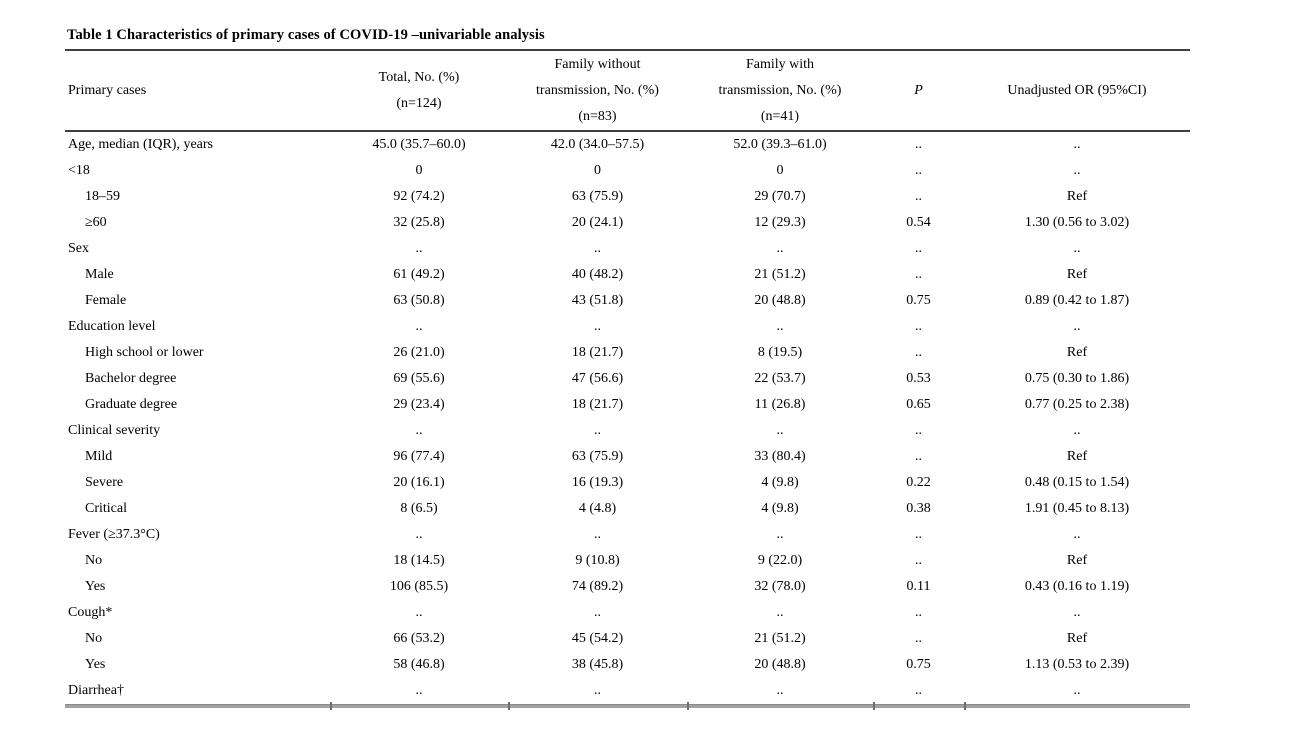 The height and width of the screenshot is (748, 1304). I want to click on data-cell: 20 (24.1), so click(597, 222).